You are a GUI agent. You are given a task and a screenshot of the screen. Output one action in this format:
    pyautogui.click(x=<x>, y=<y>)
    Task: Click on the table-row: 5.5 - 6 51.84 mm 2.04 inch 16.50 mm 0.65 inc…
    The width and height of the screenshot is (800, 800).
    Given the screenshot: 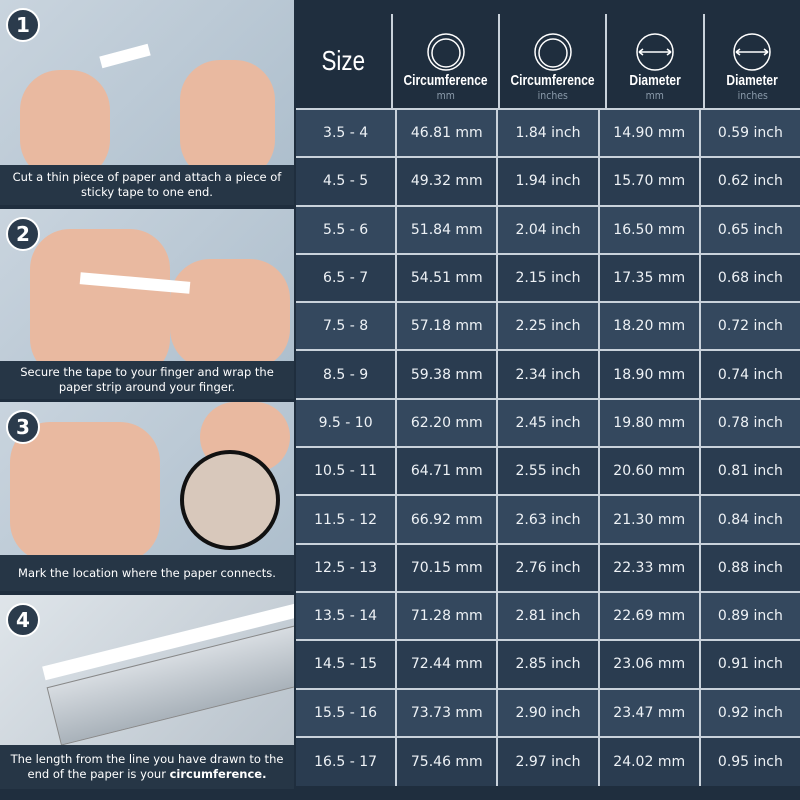 What is the action you would take?
    pyautogui.click(x=548, y=230)
    